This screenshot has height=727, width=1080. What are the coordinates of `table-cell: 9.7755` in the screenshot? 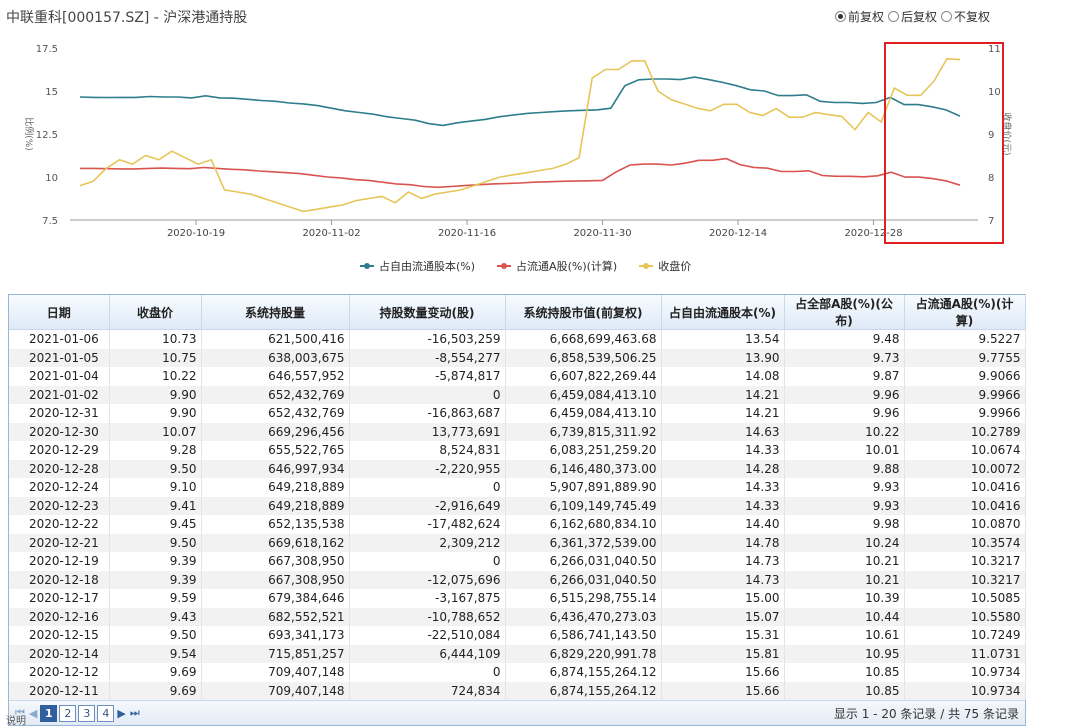 It's located at (965, 357).